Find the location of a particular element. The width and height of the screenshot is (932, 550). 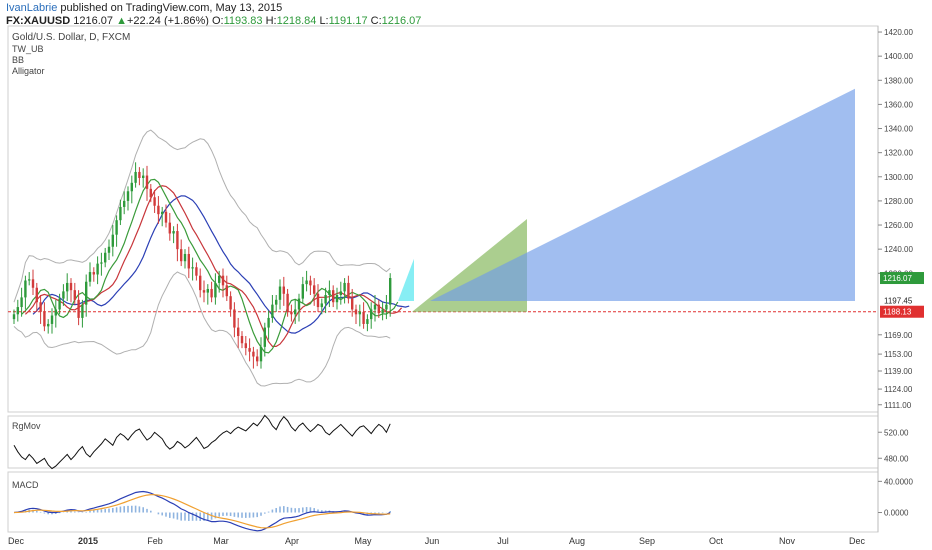

open-label: O: is located at coordinates (217, 21).